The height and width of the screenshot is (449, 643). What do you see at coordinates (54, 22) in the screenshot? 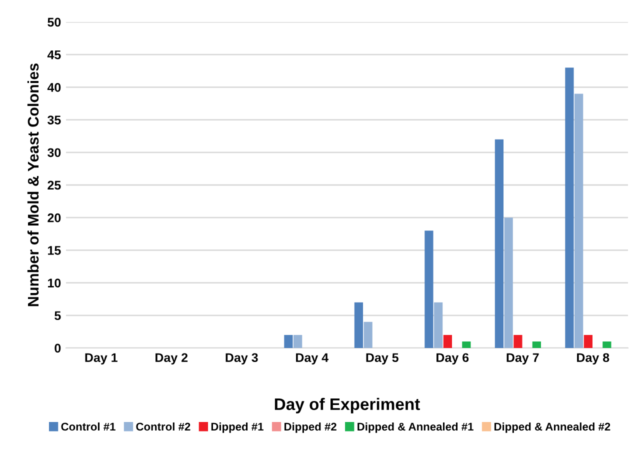
I see `y-tick-label: 50` at bounding box center [54, 22].